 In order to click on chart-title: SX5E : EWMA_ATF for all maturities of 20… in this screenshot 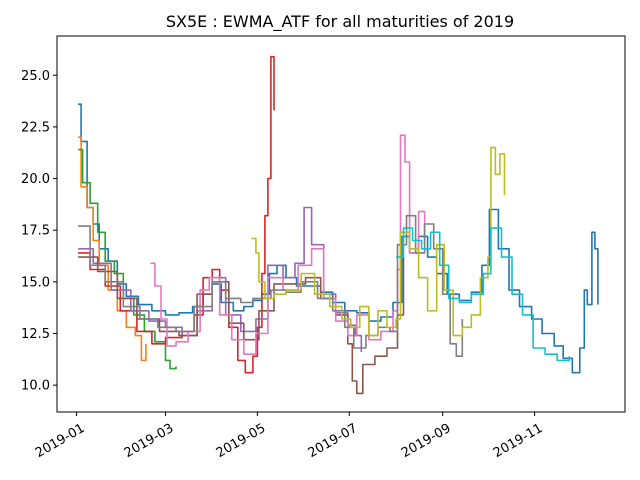, I will do `click(340, 22)`.